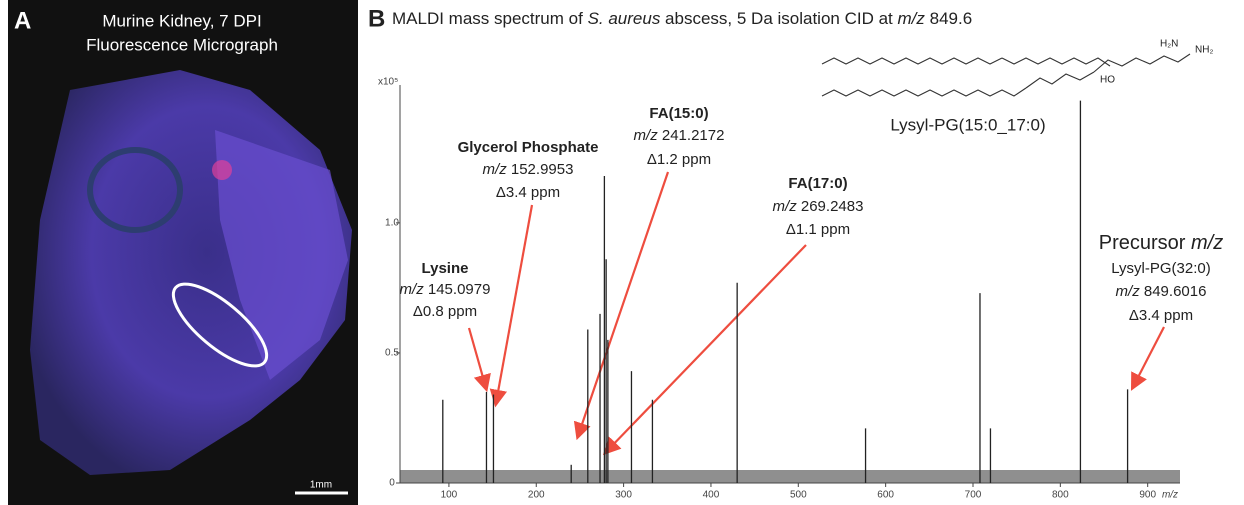  What do you see at coordinates (490, 18) in the screenshot?
I see `title-part: MALDI mass spectrum of` at bounding box center [490, 18].